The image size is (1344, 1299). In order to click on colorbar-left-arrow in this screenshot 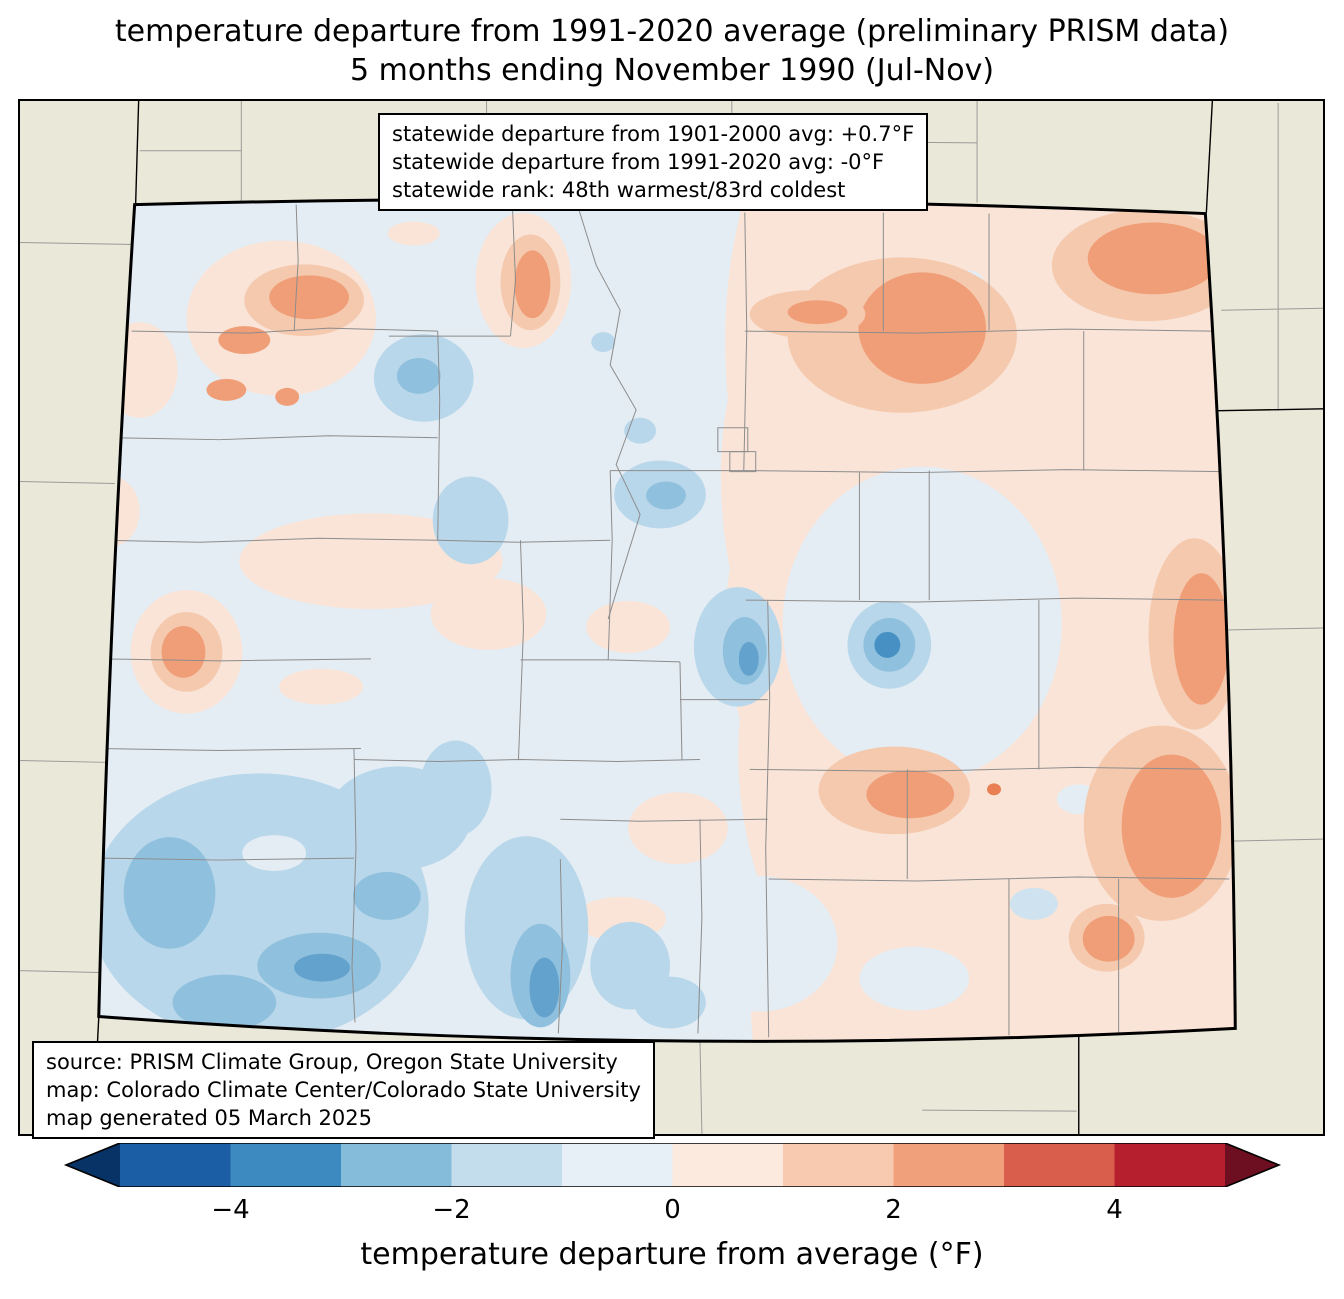, I will do `click(93, 1165)`.